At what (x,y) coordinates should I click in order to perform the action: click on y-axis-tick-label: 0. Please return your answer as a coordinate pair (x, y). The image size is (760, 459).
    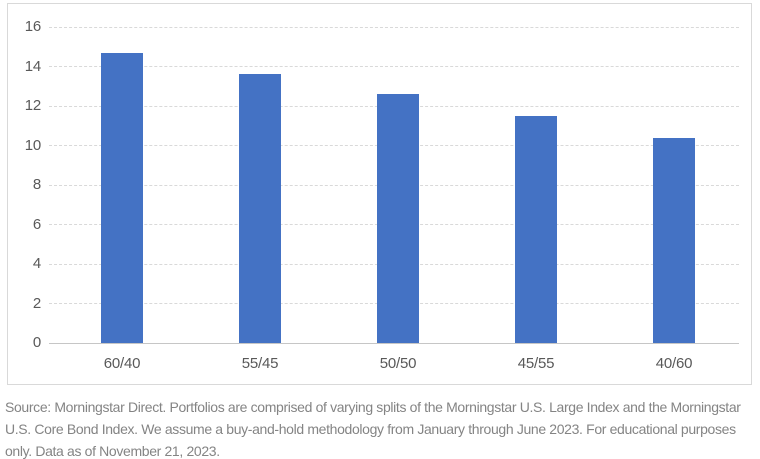
    Looking at the image, I should click on (36, 342).